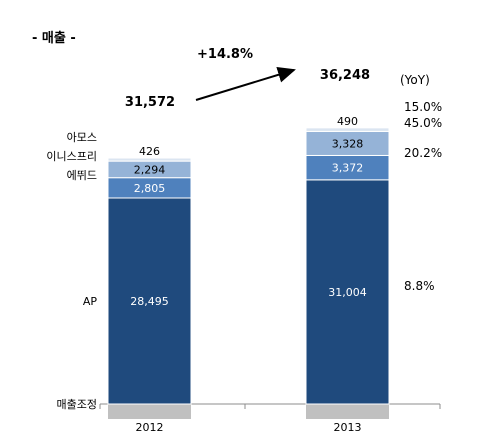 The width and height of the screenshot is (485, 445). Describe the element at coordinates (347, 121) in the screenshot. I see `data-label-amos-2013: 490` at that location.